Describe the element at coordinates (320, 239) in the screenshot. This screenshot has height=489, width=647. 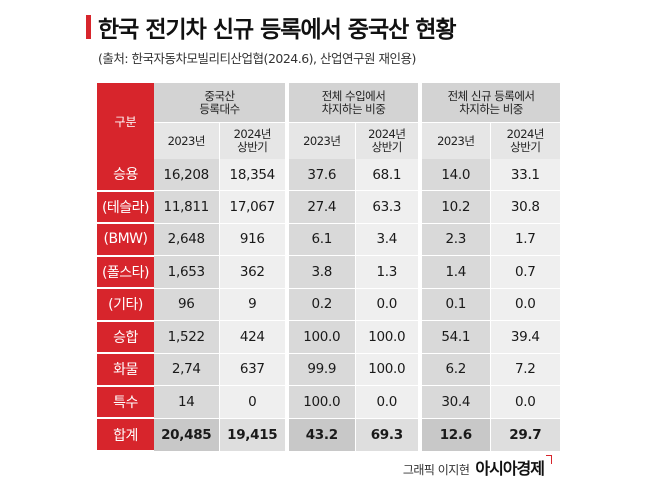
I see `table-cell: 6.1` at that location.